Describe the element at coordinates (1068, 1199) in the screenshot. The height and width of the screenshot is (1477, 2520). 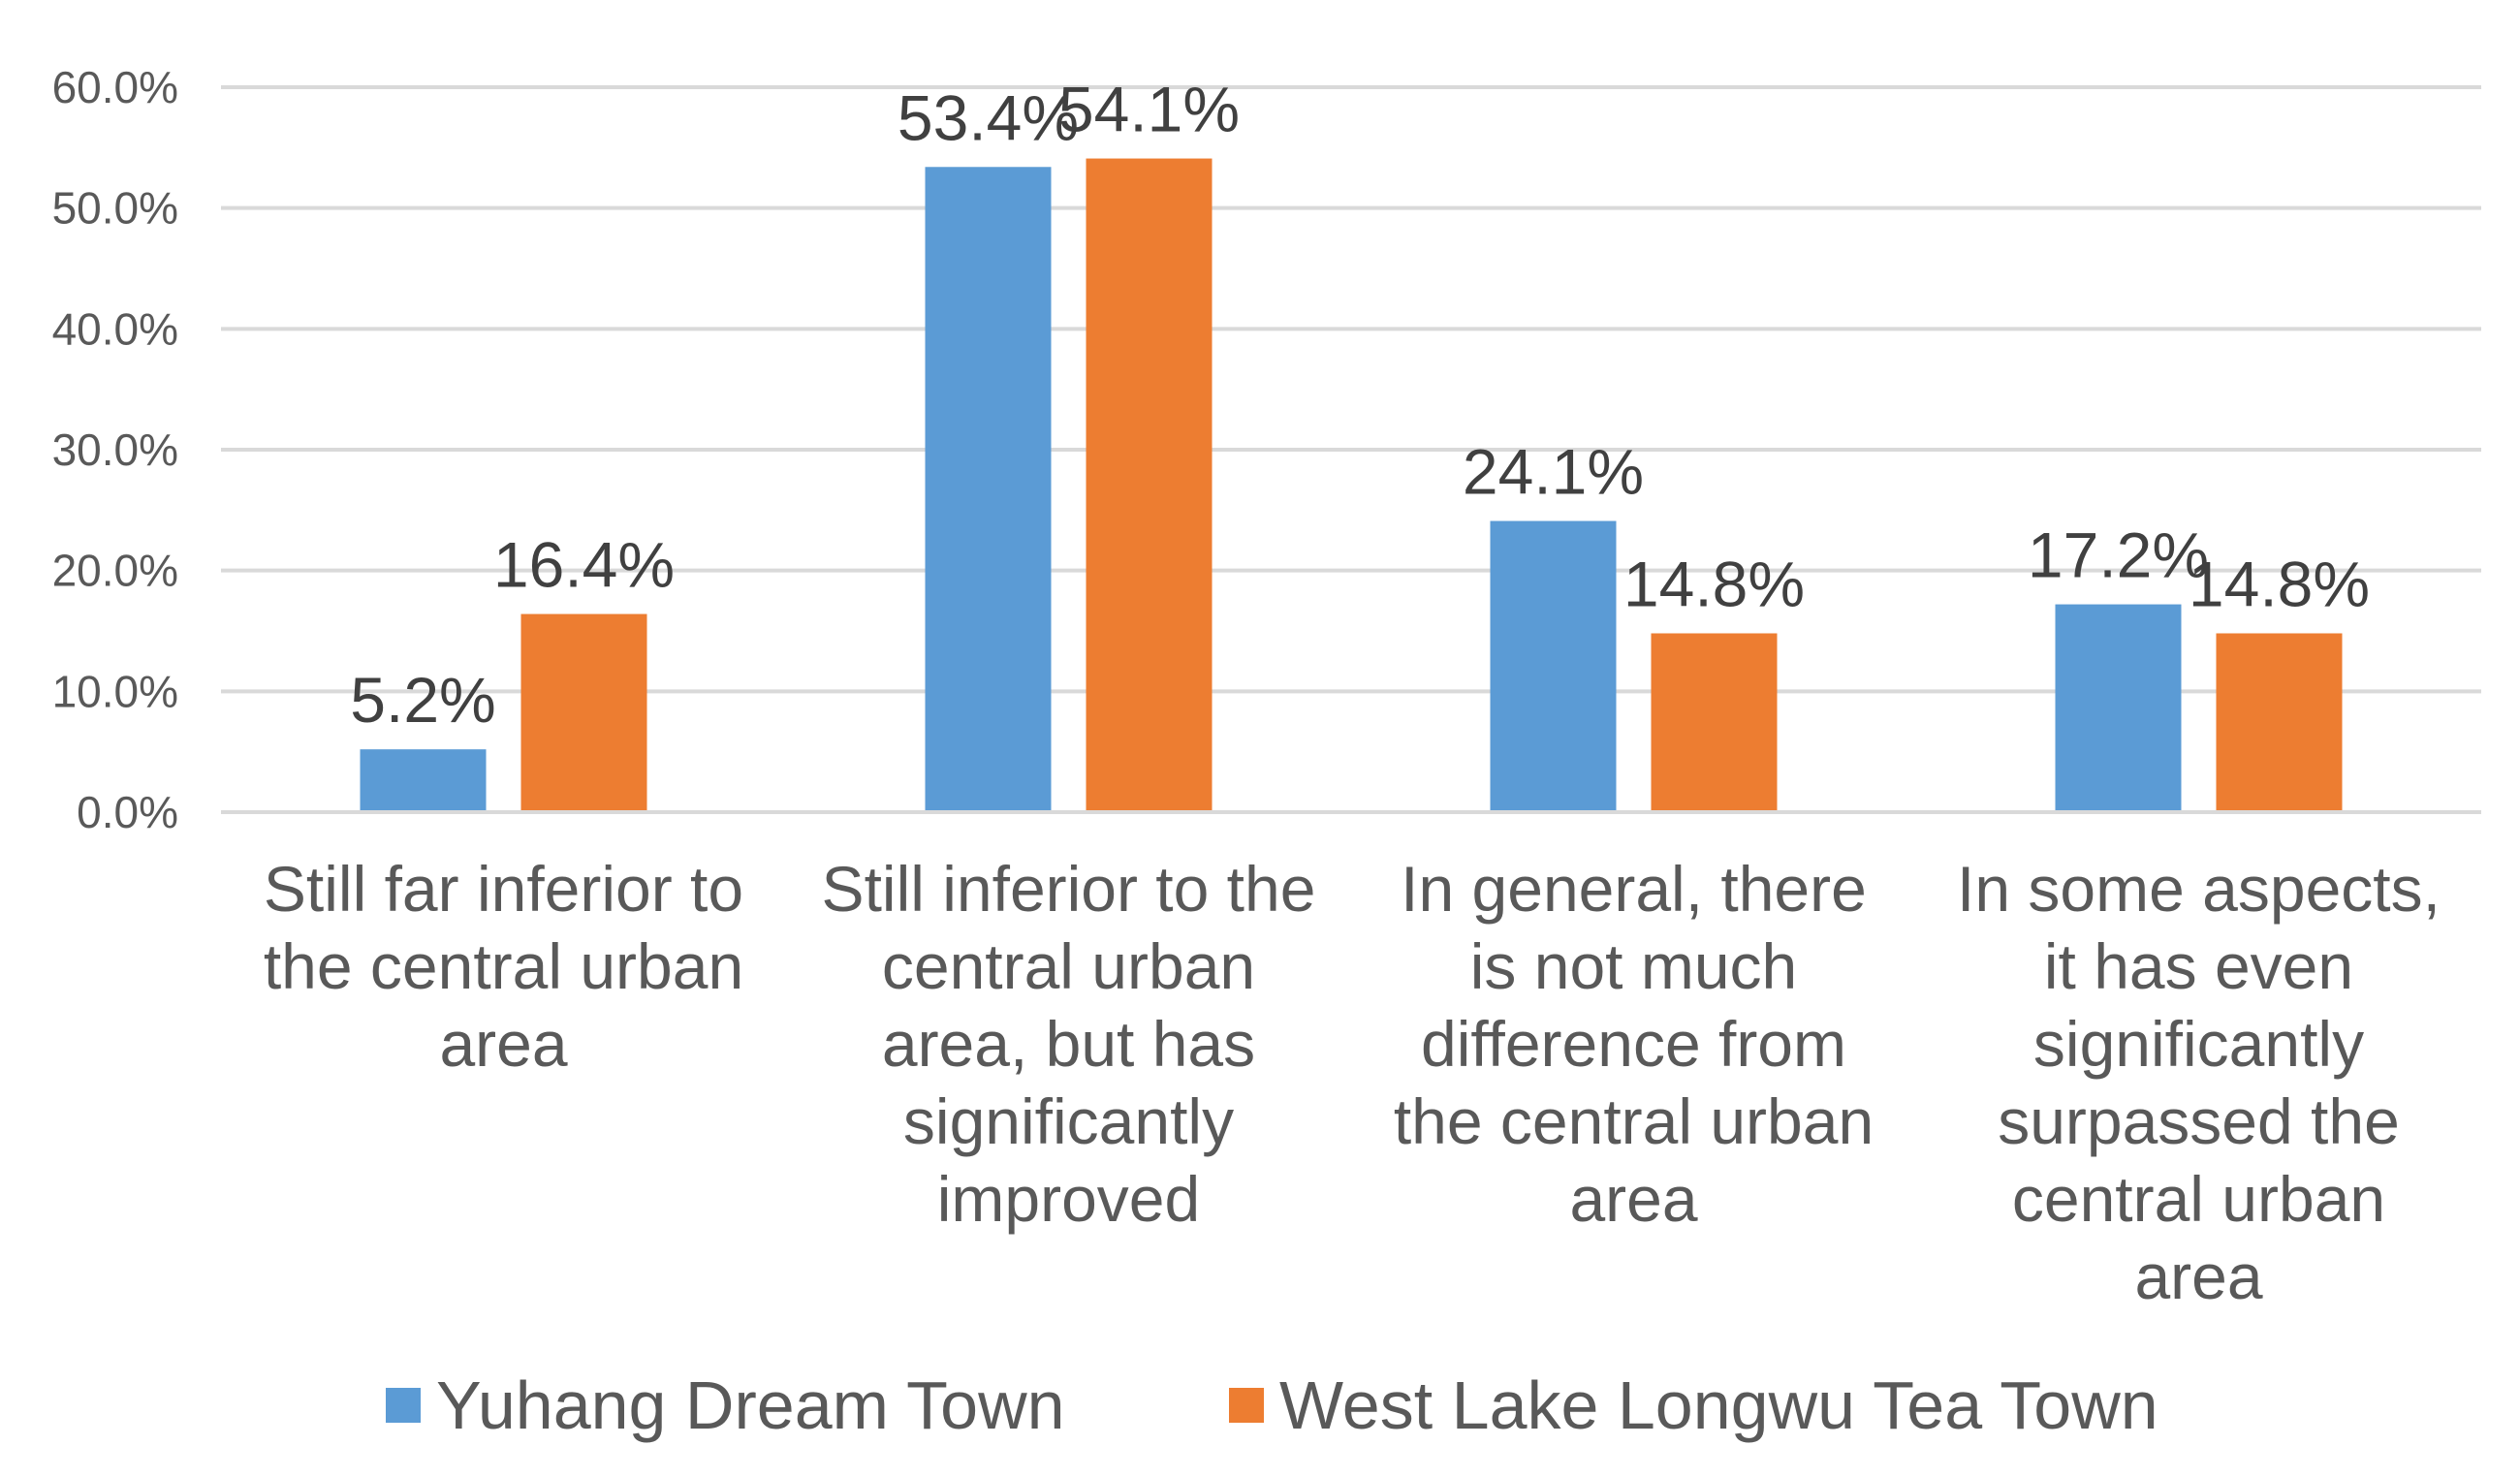
I see `category-label: improved` at that location.